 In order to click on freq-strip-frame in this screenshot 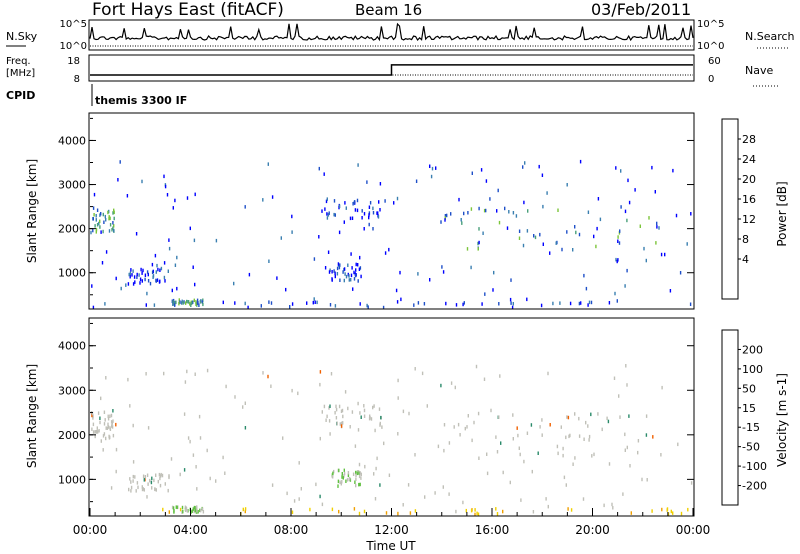, I will do `click(391, 68)`.